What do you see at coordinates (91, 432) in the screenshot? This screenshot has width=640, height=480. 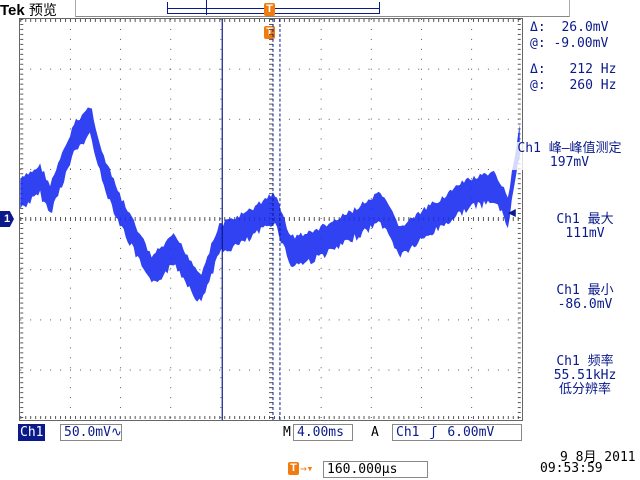 I see `volts-per-div: 50.0mV∿` at bounding box center [91, 432].